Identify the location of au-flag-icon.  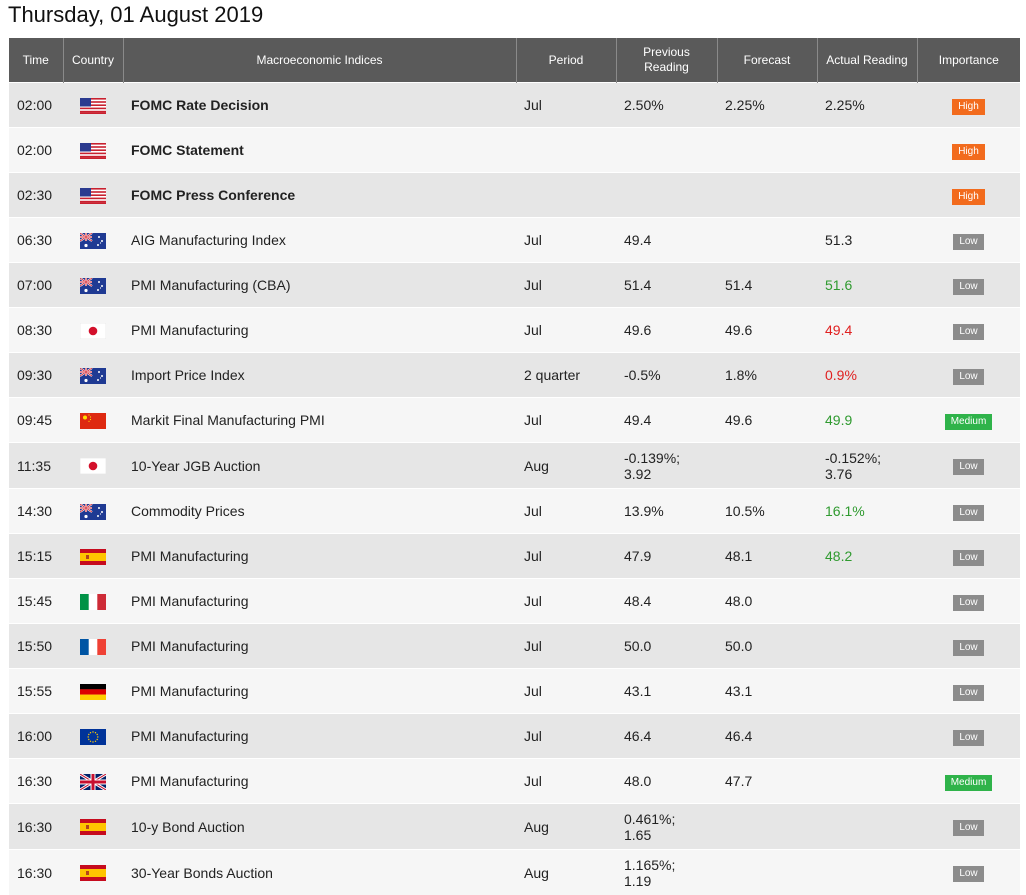
(93, 512).